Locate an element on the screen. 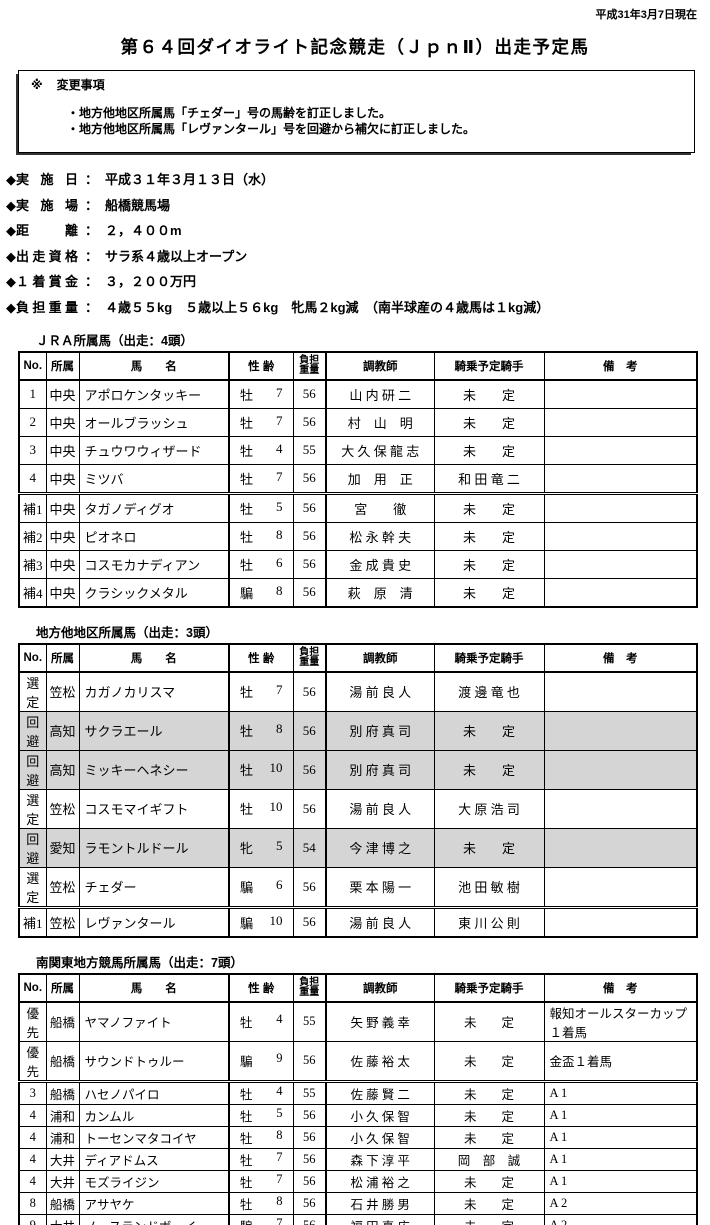 The width and height of the screenshot is (710, 1225). section-label: 地方他地区所属馬（出走：3頭） is located at coordinates (127, 632).